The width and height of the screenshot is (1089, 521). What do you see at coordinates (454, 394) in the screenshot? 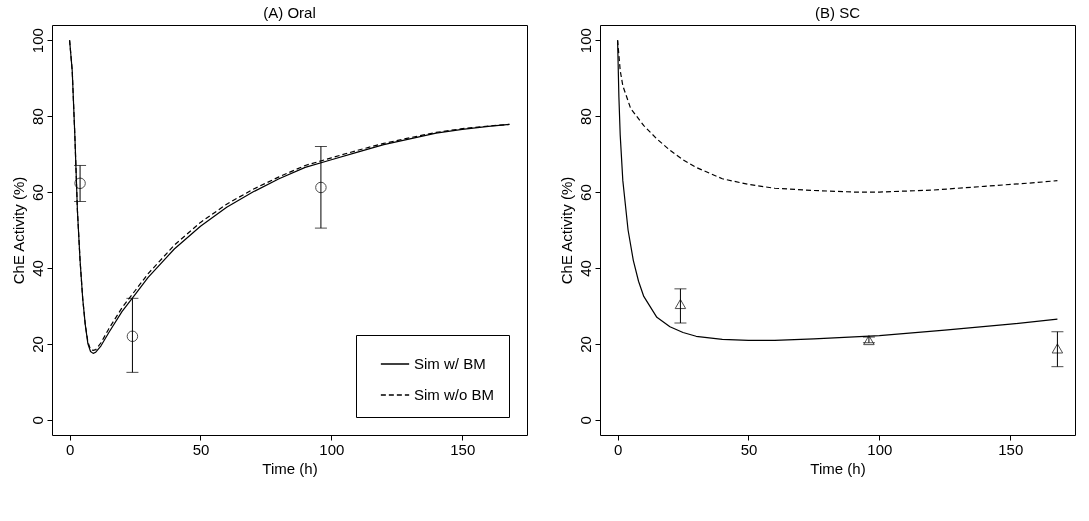
I see `legend-label: Sim w/o BM` at bounding box center [454, 394].